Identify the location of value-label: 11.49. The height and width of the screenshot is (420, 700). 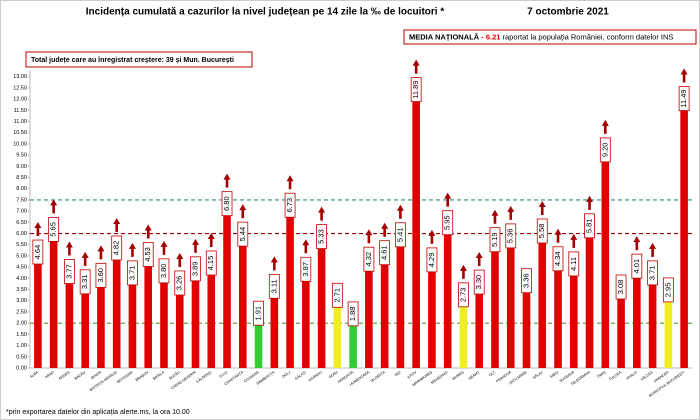
(683, 98).